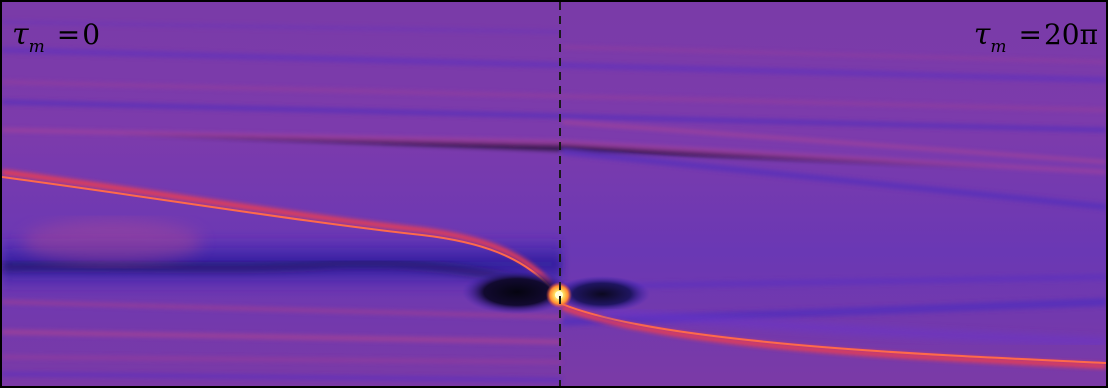 This screenshot has height=388, width=1108. I want to click on label-value: 20π, so click(1070, 34).